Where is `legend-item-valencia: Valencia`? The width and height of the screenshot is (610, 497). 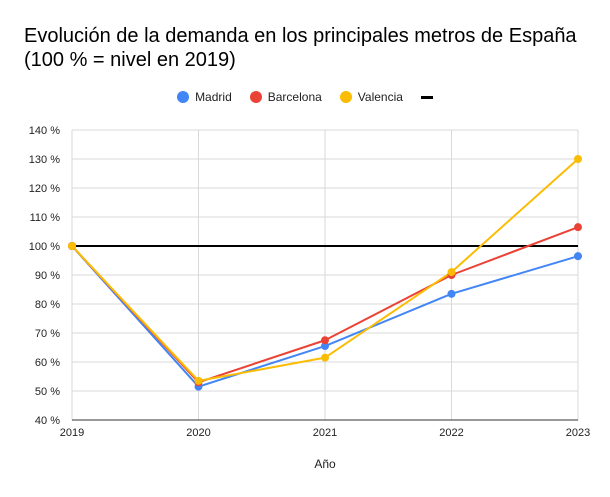
legend-item-valencia: Valencia is located at coordinates (371, 97).